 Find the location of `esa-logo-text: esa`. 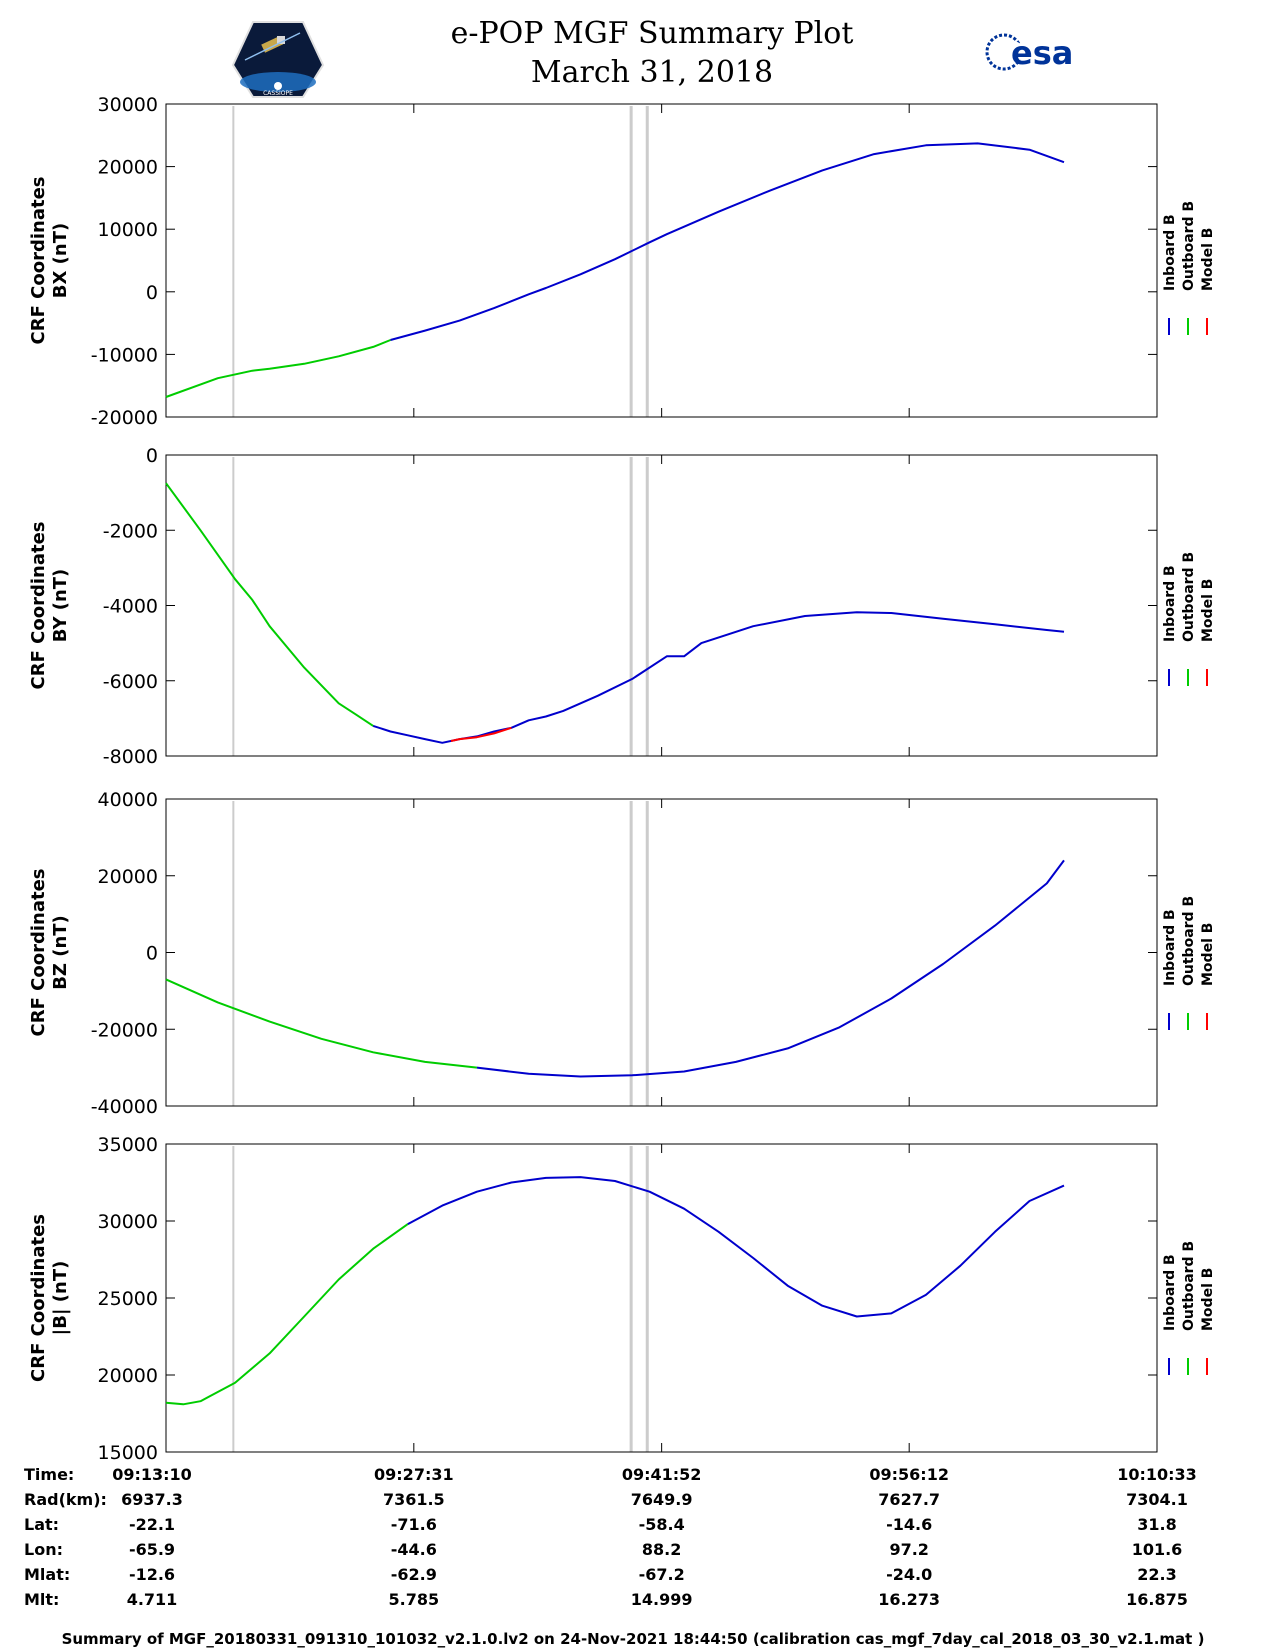

esa-logo-text: esa is located at coordinates (1042, 53).